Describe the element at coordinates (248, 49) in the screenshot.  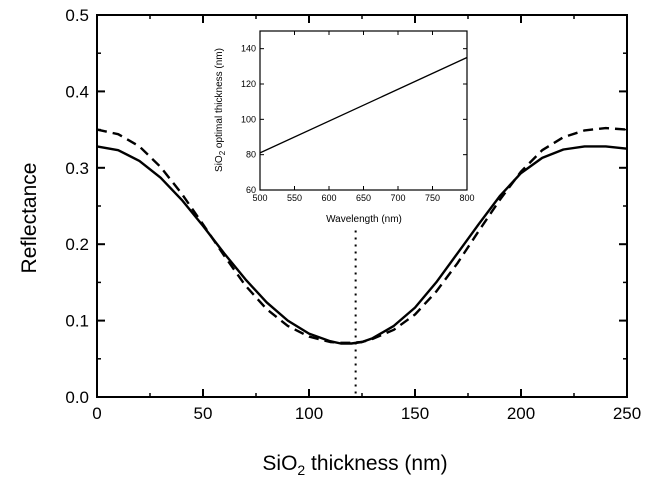
I see `inset-y-tick-label: 140` at that location.